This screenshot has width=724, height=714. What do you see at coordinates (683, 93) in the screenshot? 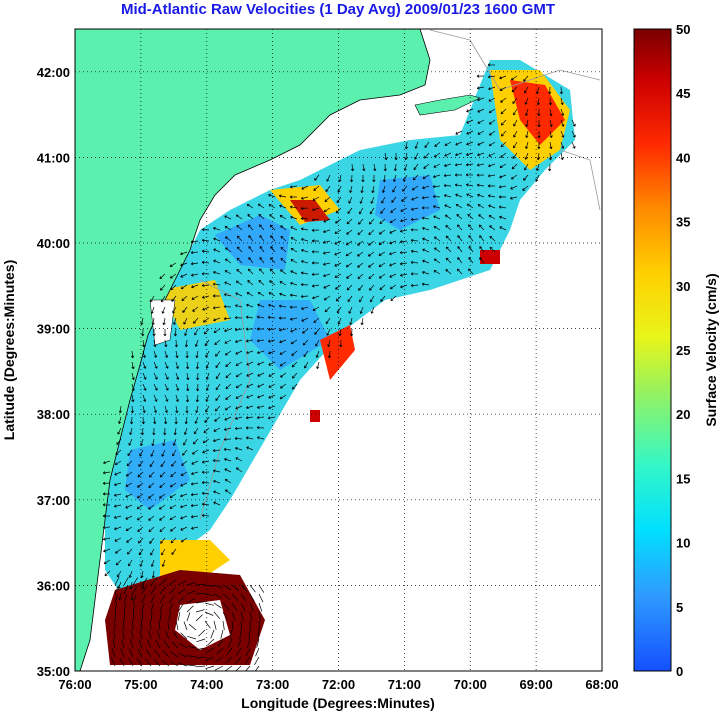
I see `colorbar-tick-label: 45` at bounding box center [683, 93].